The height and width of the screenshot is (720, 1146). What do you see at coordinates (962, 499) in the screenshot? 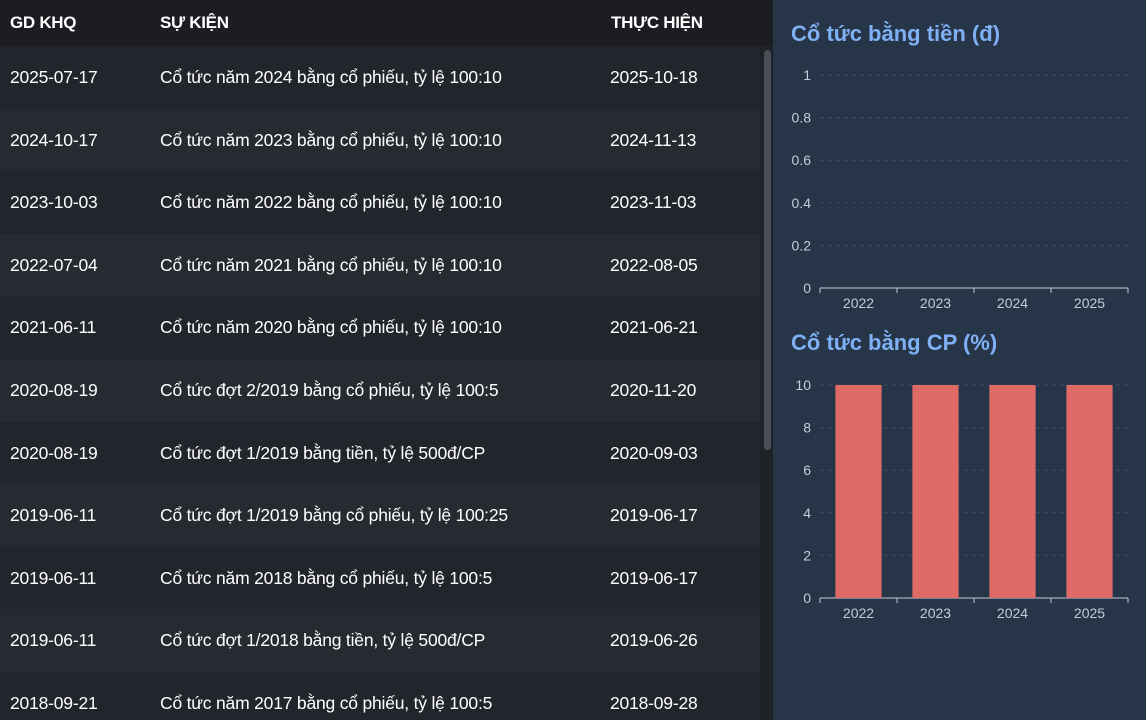
I see `stock-dividend-chart: 0 2 4 6 8 10 2022 2023 2024 2025` at bounding box center [962, 499].